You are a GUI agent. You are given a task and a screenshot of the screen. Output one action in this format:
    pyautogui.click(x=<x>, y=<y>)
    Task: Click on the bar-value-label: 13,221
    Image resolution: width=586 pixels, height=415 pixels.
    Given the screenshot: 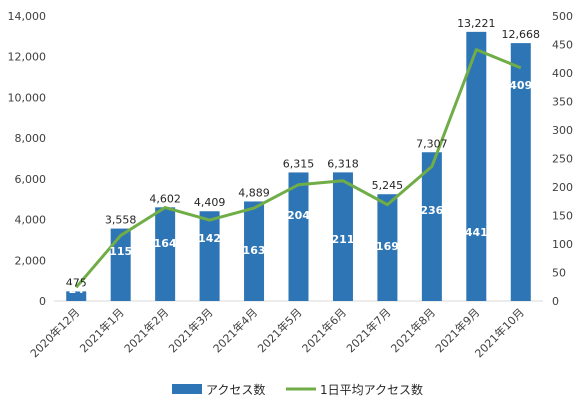 What is the action you would take?
    pyautogui.click(x=476, y=23)
    